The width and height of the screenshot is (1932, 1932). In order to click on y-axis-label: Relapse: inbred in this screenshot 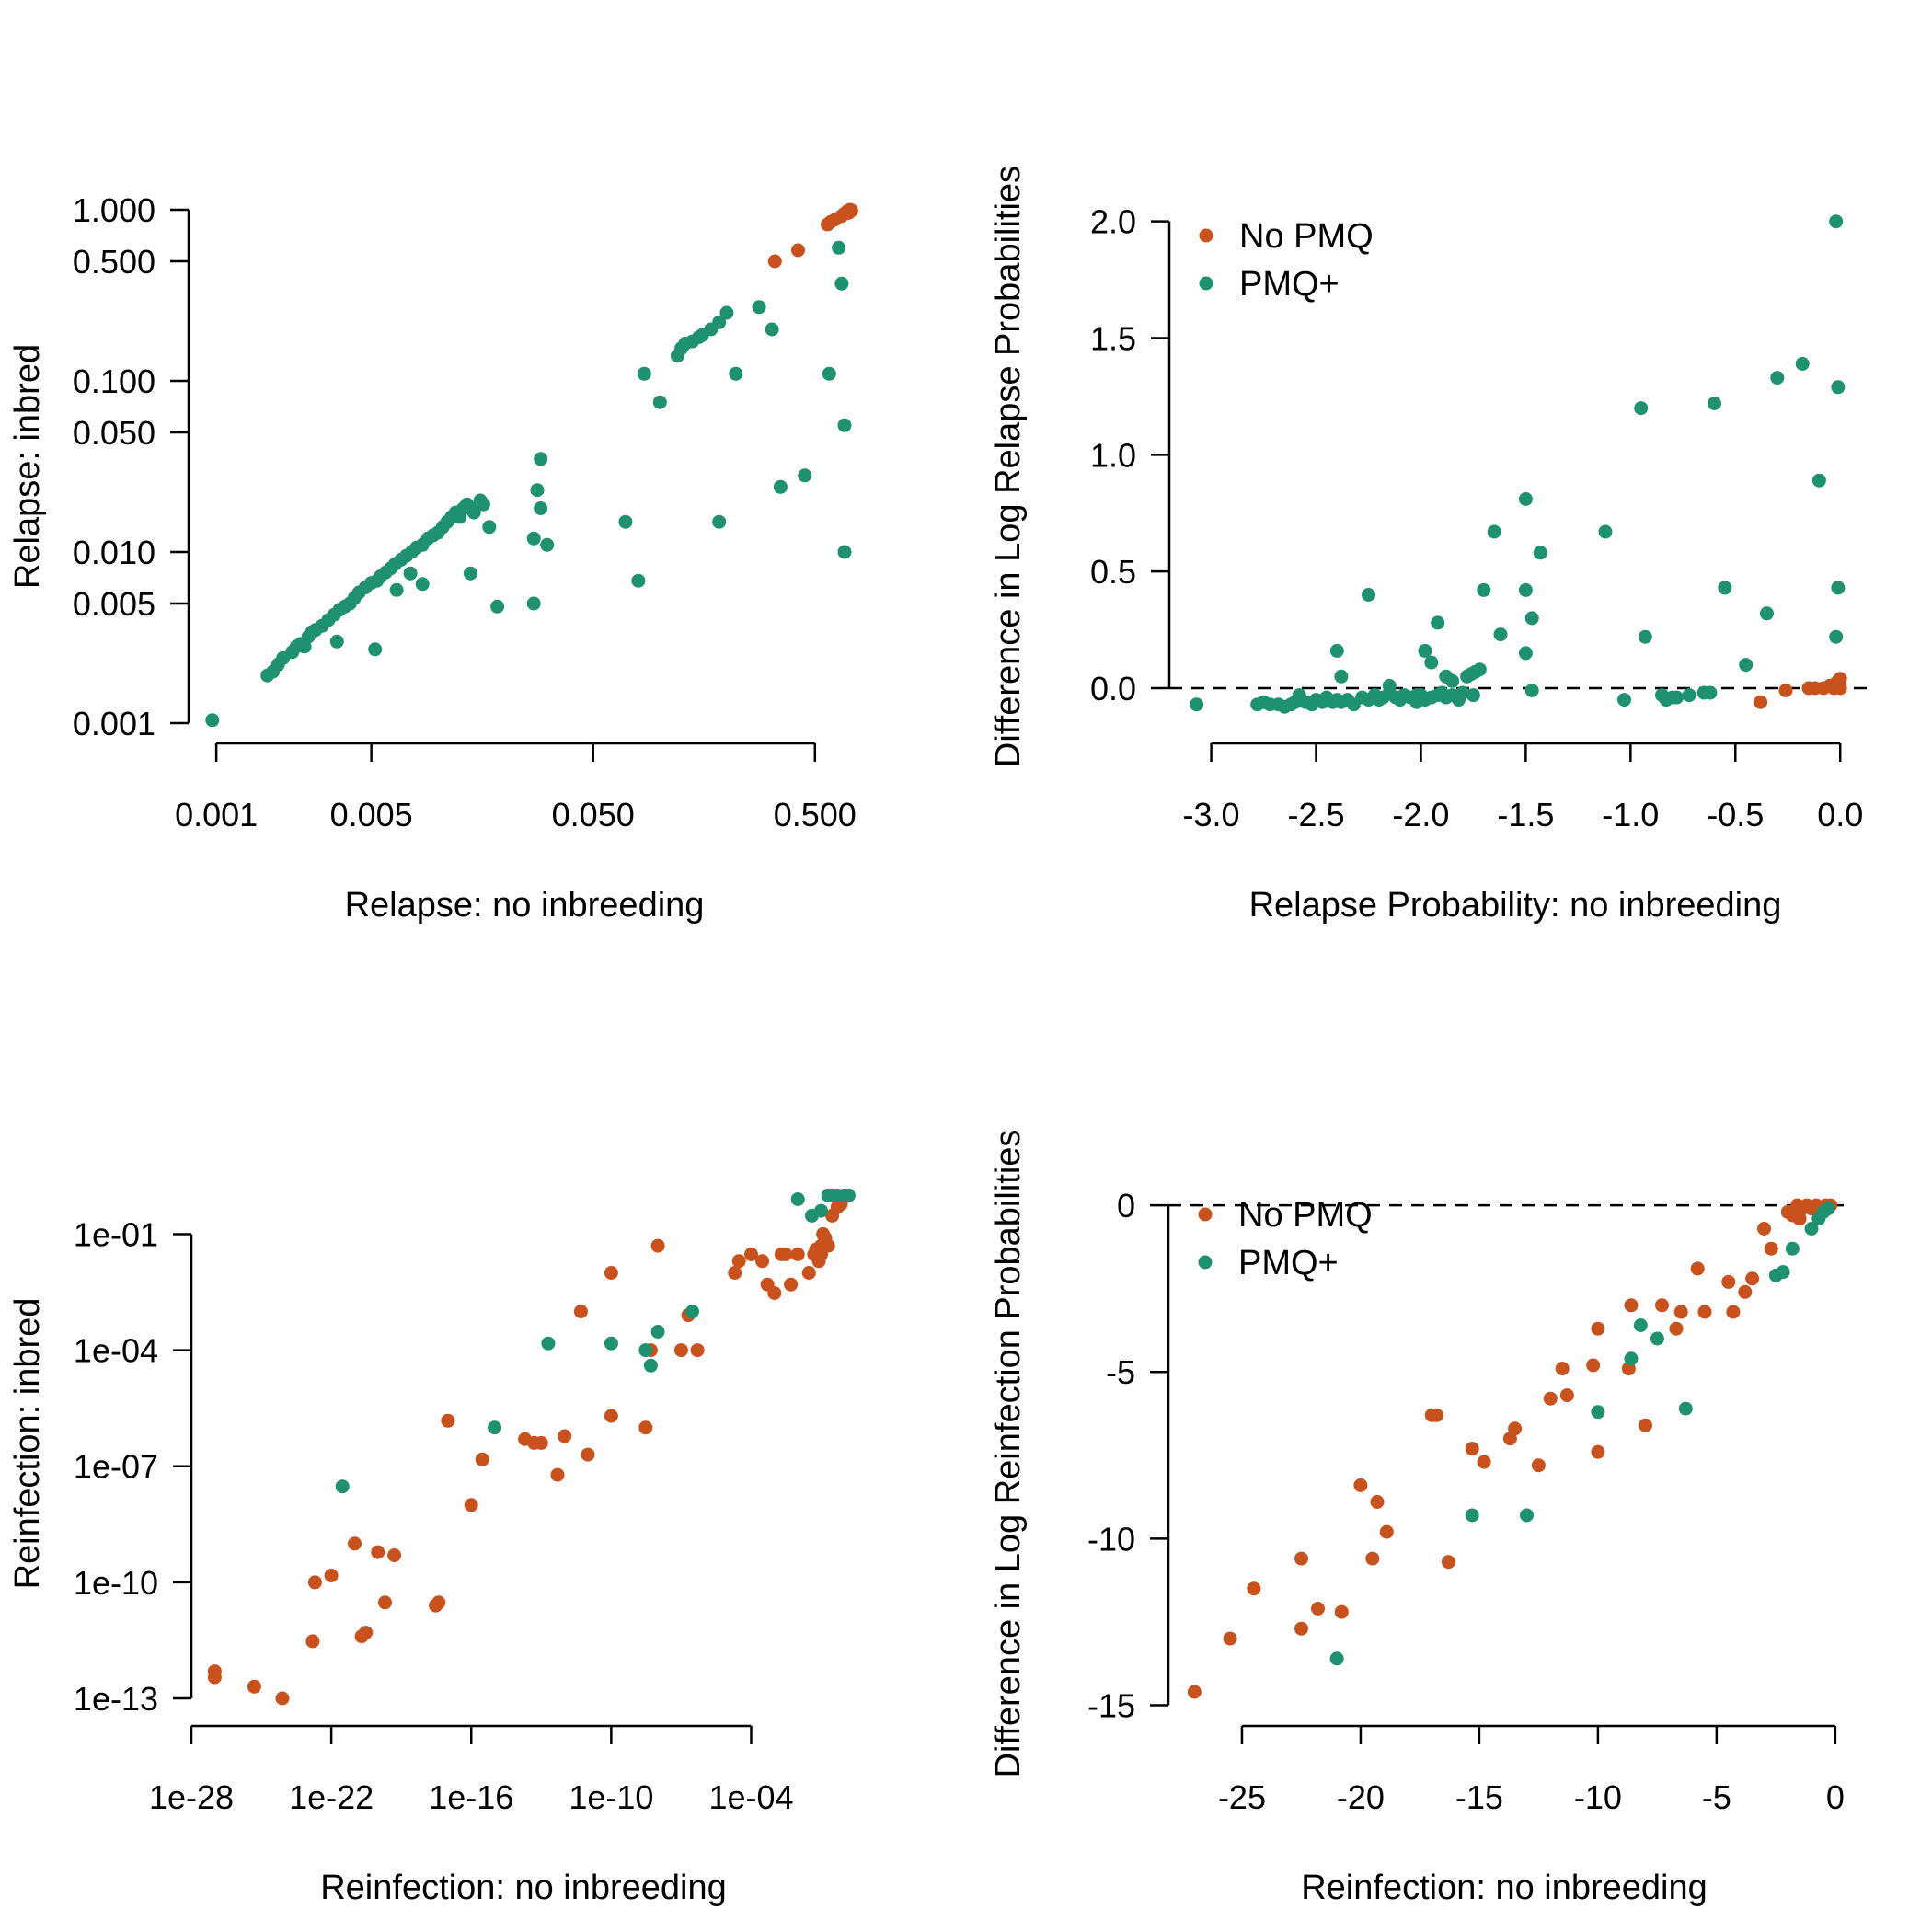, I will do `click(27, 466)`.